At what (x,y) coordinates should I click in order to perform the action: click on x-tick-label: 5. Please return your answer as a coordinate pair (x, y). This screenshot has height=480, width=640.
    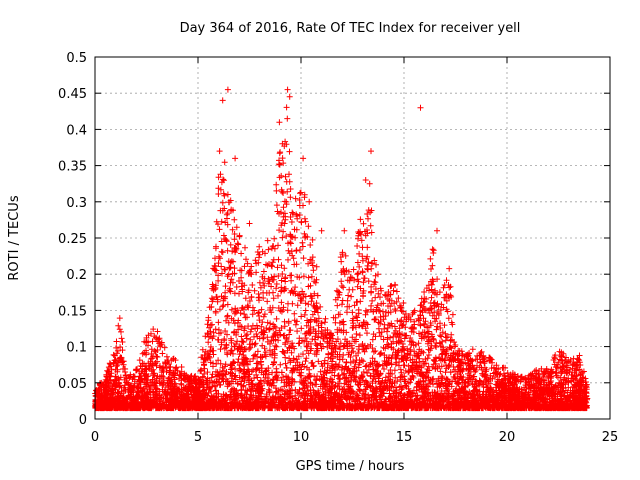
    Looking at the image, I should click on (198, 437).